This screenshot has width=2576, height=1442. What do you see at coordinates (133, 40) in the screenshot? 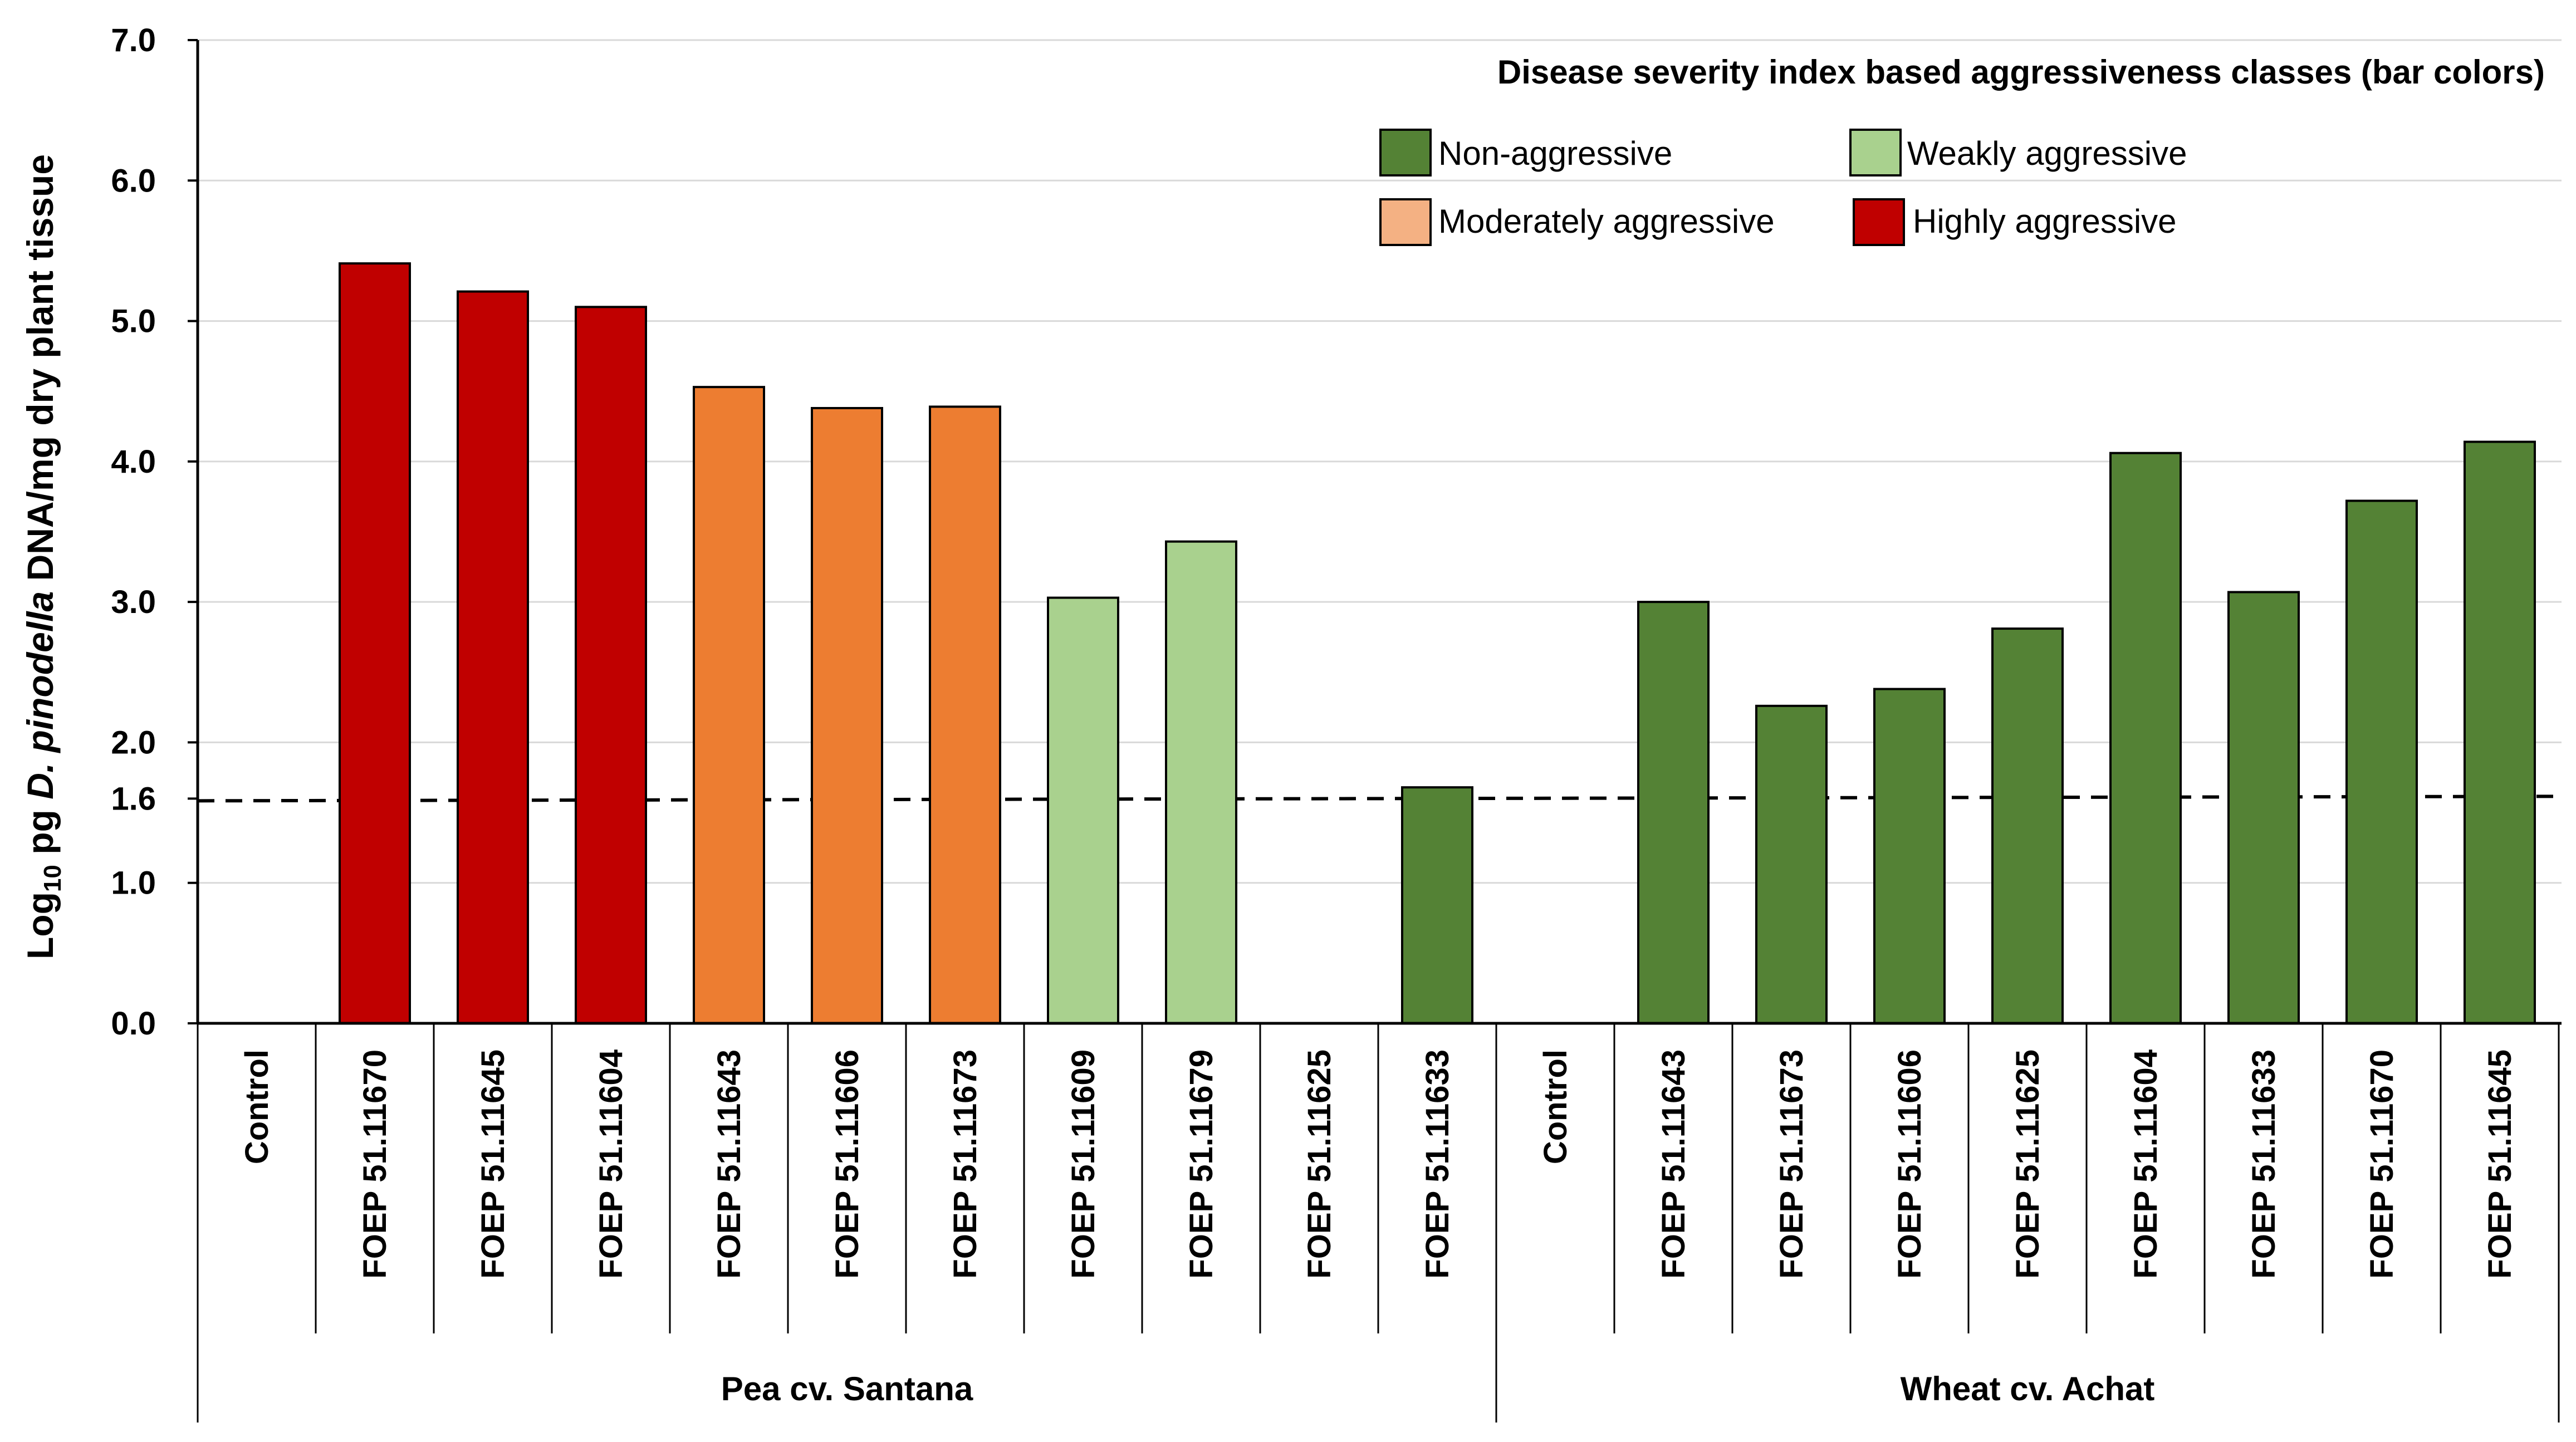
I see `y-tick-label-7-0: 7.0` at bounding box center [133, 40].